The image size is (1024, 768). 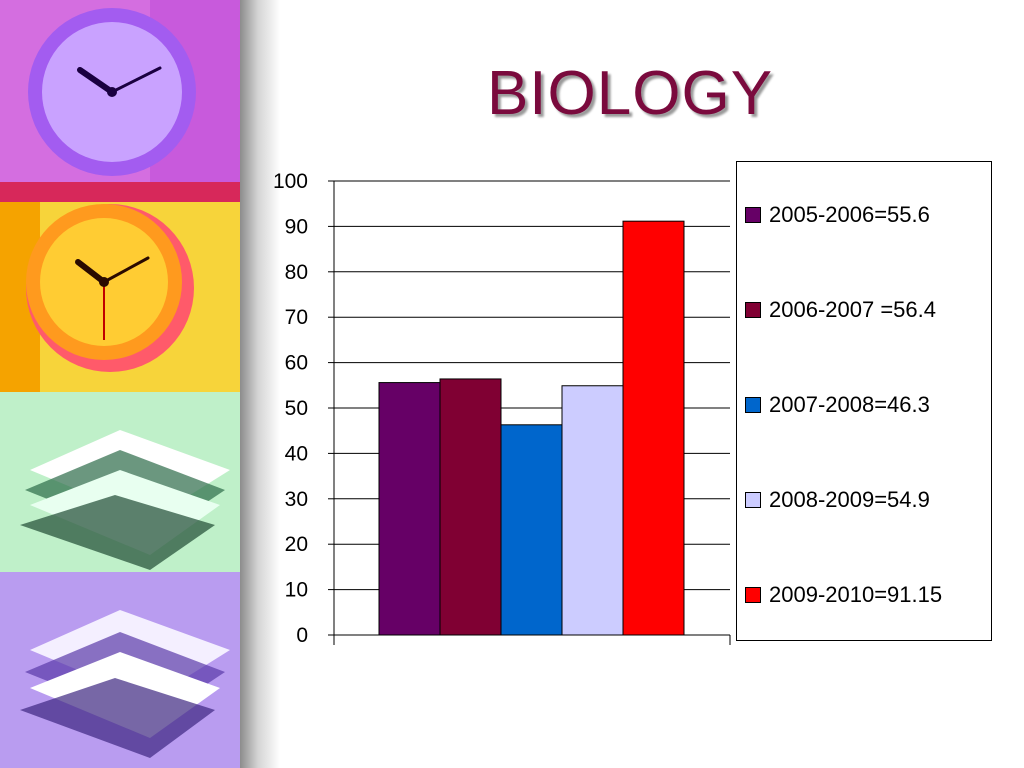 What do you see at coordinates (296, 317) in the screenshot?
I see `y-tick-label: 70` at bounding box center [296, 317].